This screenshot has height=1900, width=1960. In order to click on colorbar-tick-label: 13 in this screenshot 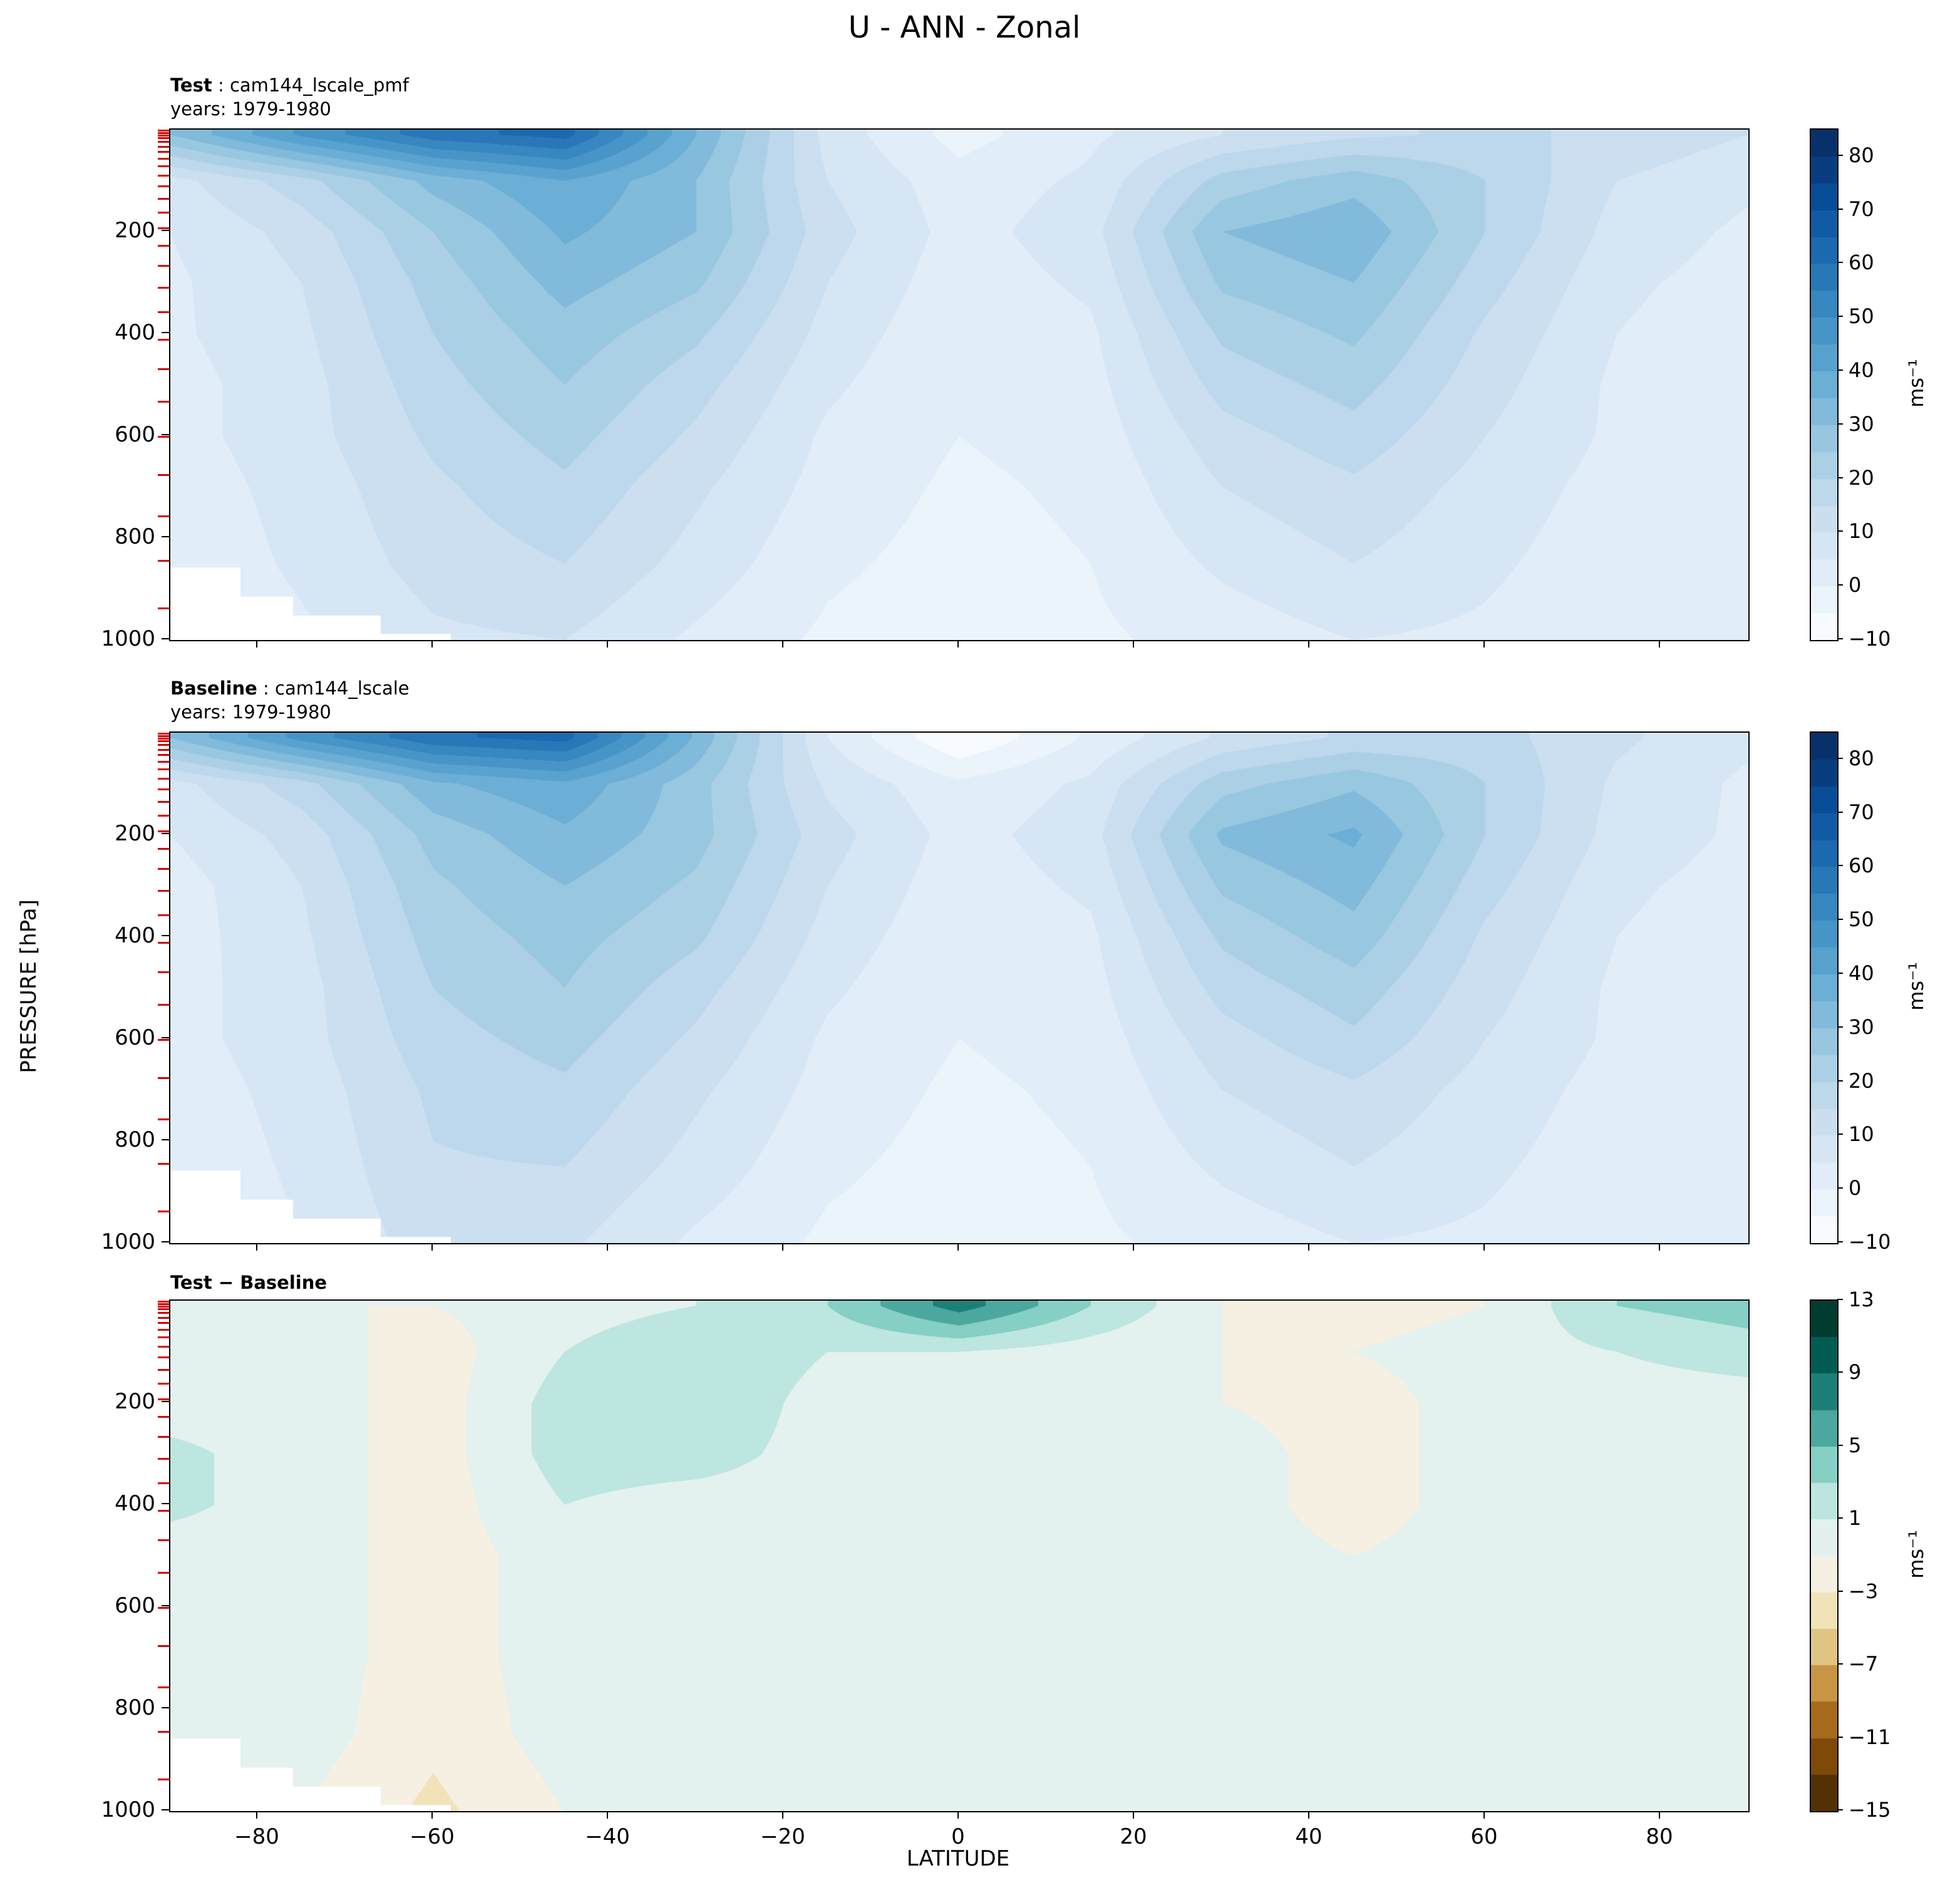, I will do `click(1861, 1299)`.